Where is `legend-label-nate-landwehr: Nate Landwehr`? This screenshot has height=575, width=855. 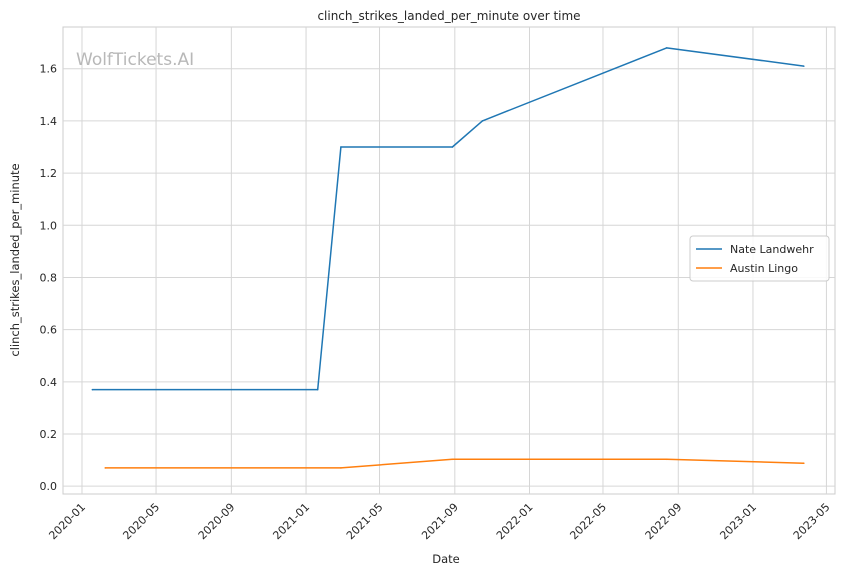 legend-label-nate-landwehr: Nate Landwehr is located at coordinates (772, 249).